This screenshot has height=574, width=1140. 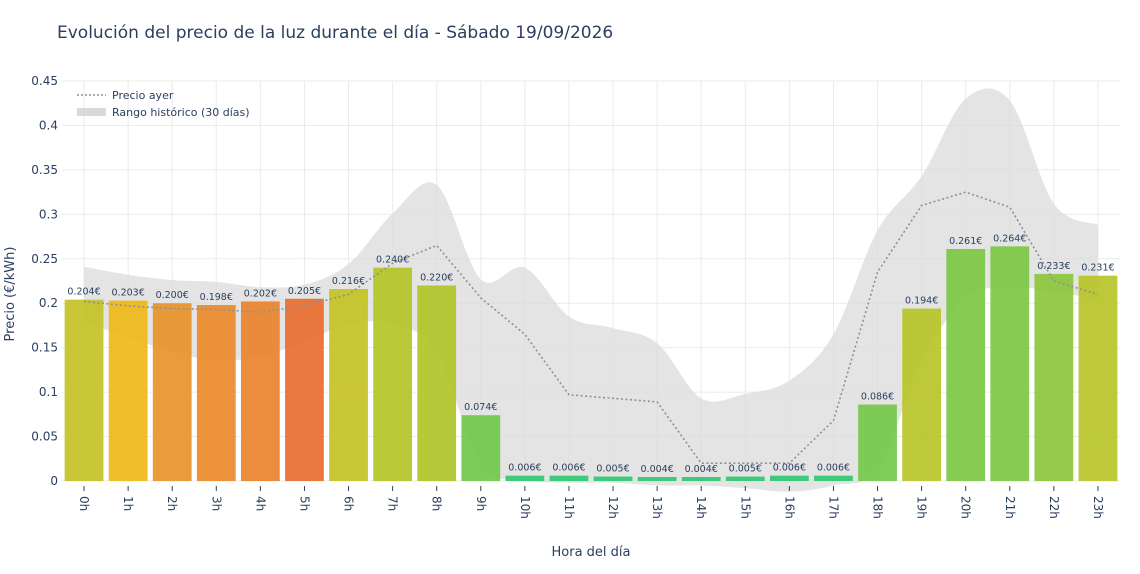 I want to click on x-tick-label: 21h, so click(x=1010, y=507).